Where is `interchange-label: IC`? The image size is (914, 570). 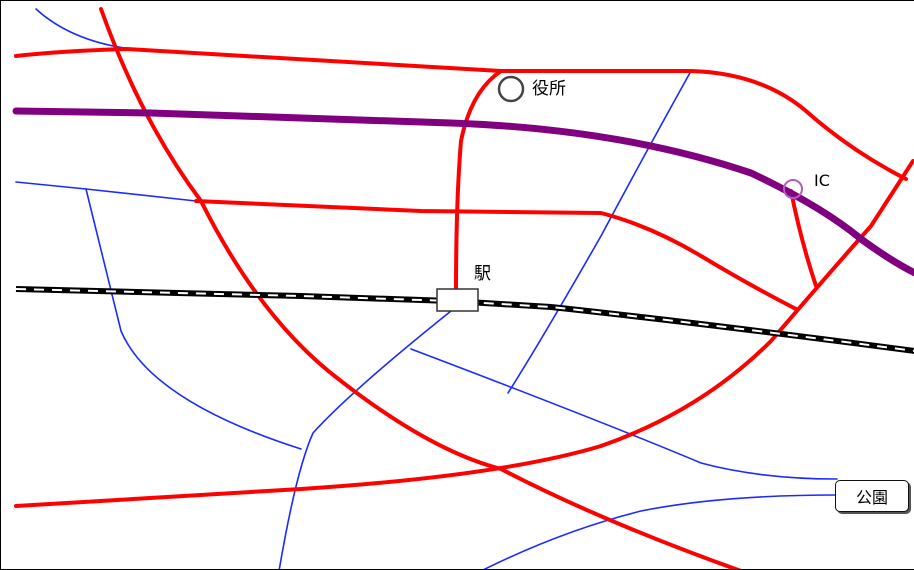 interchange-label: IC is located at coordinates (822, 180).